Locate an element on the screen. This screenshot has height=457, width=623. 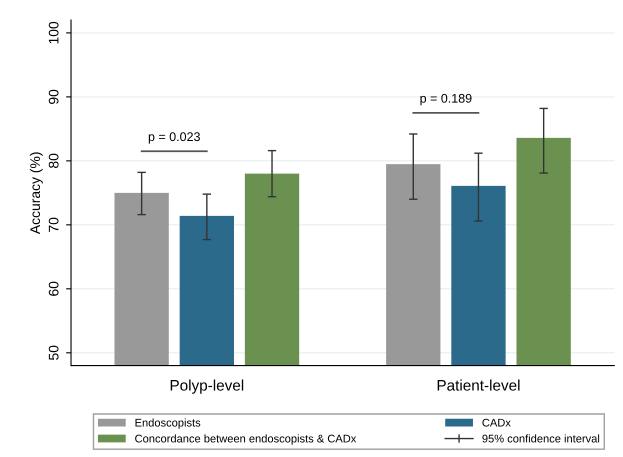
y-tick-label: 70 is located at coordinates (53, 225).